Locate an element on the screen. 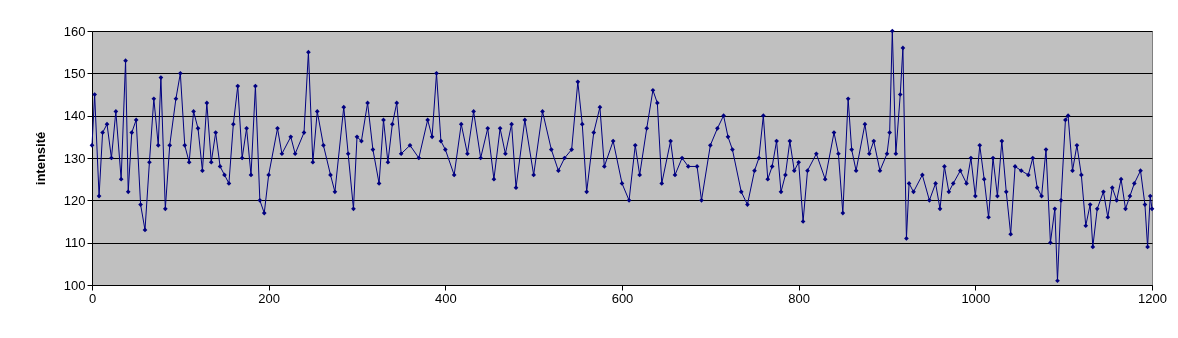 The image size is (1178, 338). y-tick-label: 120 is located at coordinates (74, 200).